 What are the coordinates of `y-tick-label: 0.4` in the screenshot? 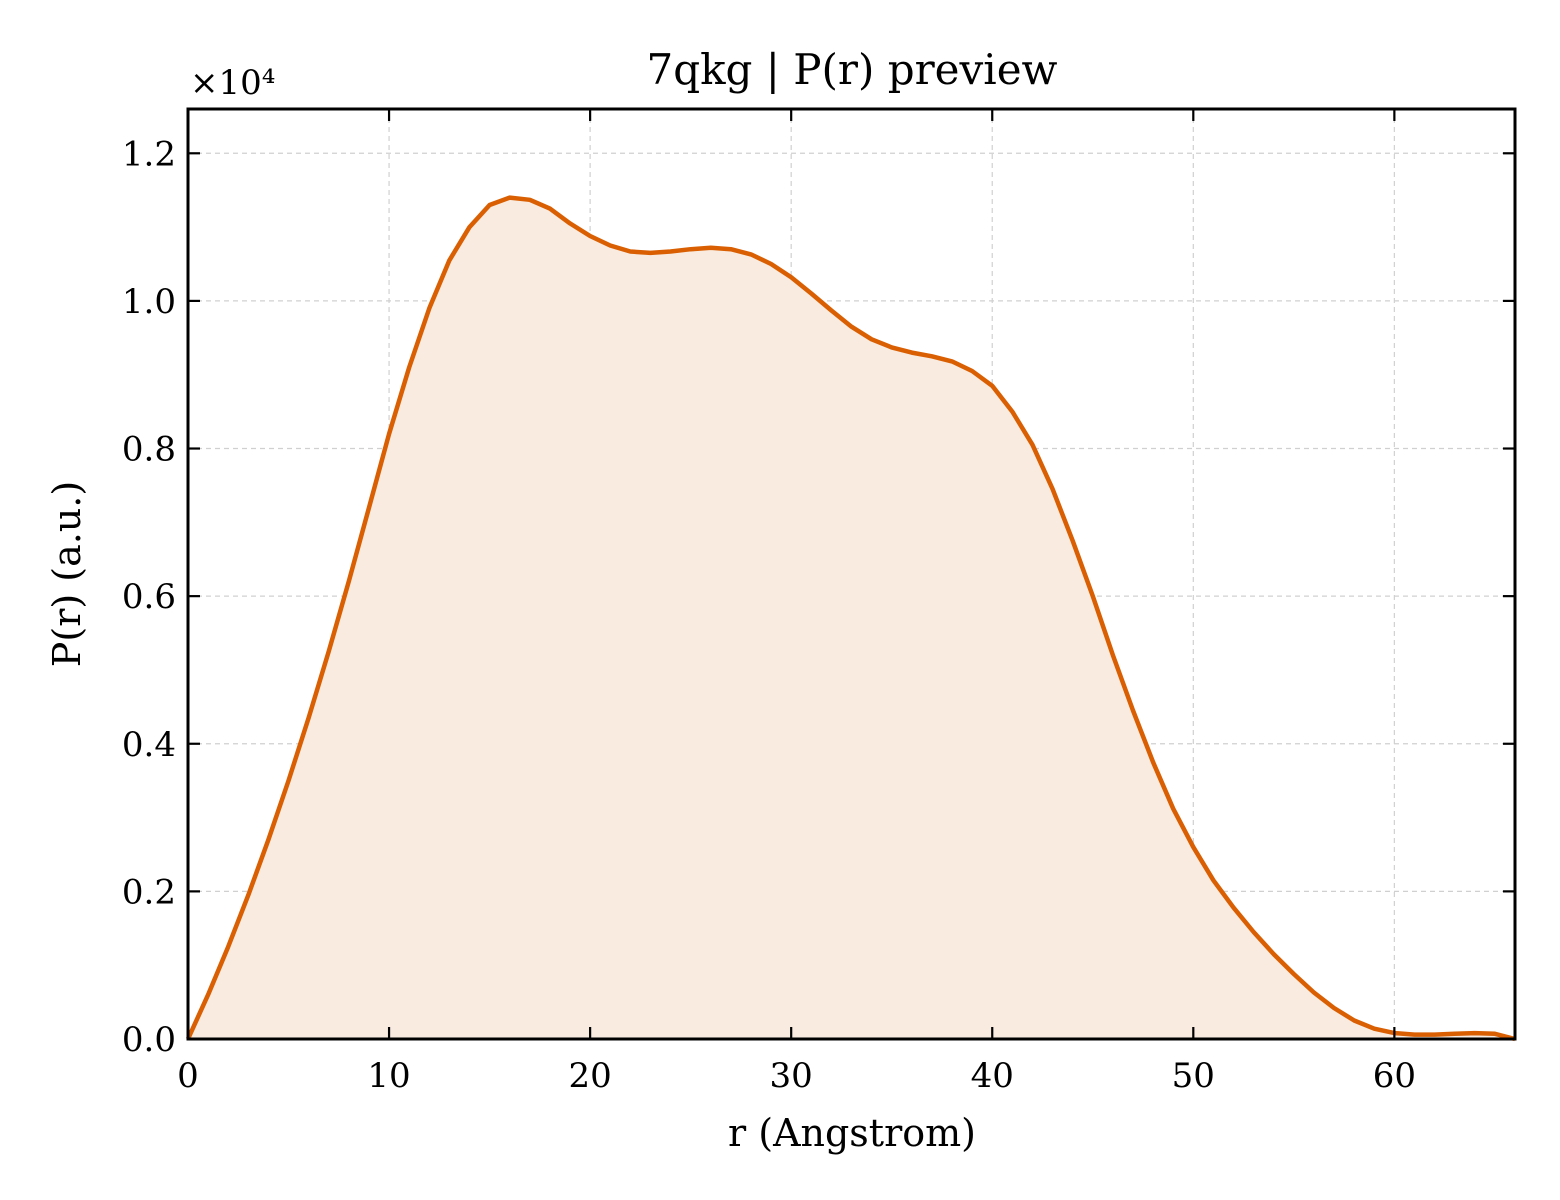 It's located at (149, 745).